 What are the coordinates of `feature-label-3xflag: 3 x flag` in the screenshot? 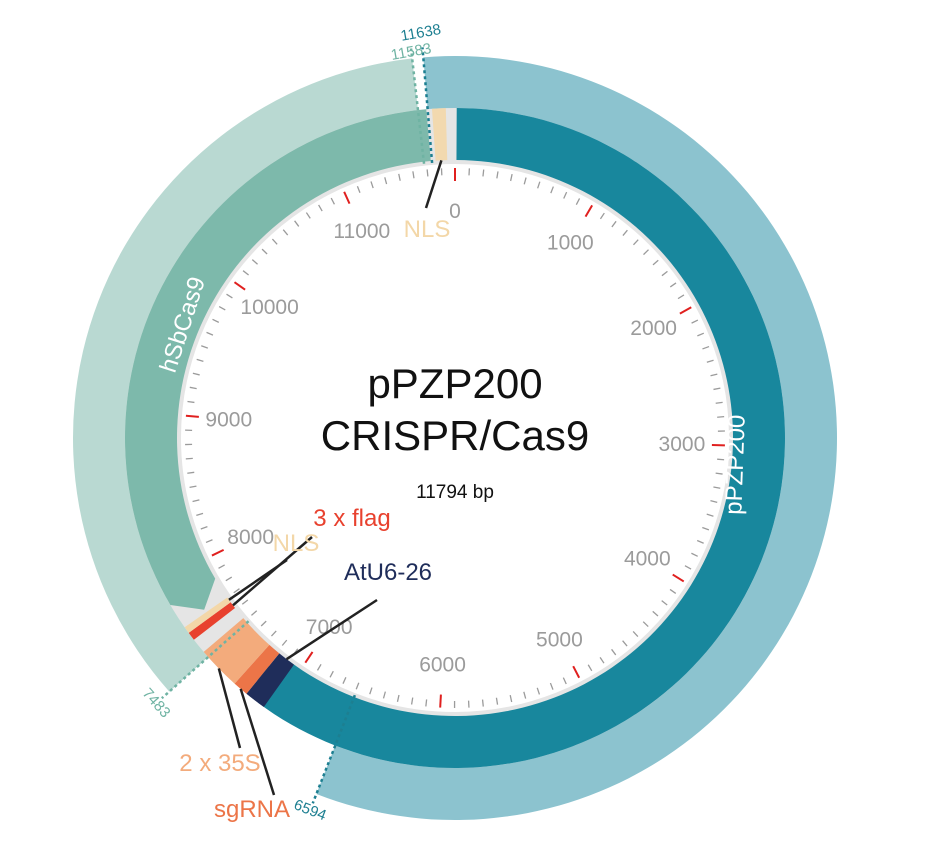 It's located at (351, 518).